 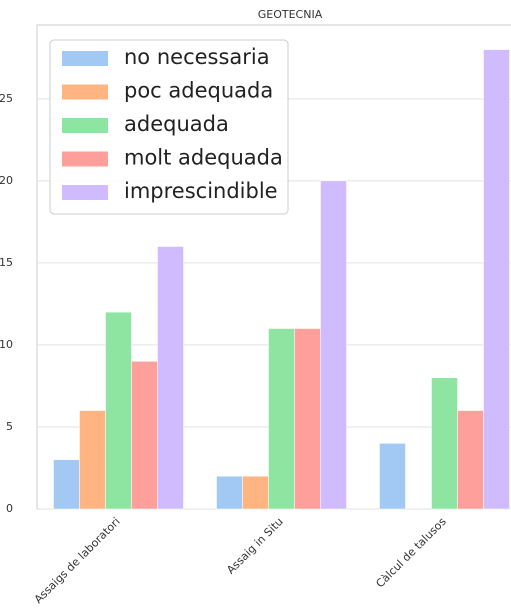 What do you see at coordinates (77, 560) in the screenshot?
I see `x-tick-label: Assaigs de laboratori` at bounding box center [77, 560].